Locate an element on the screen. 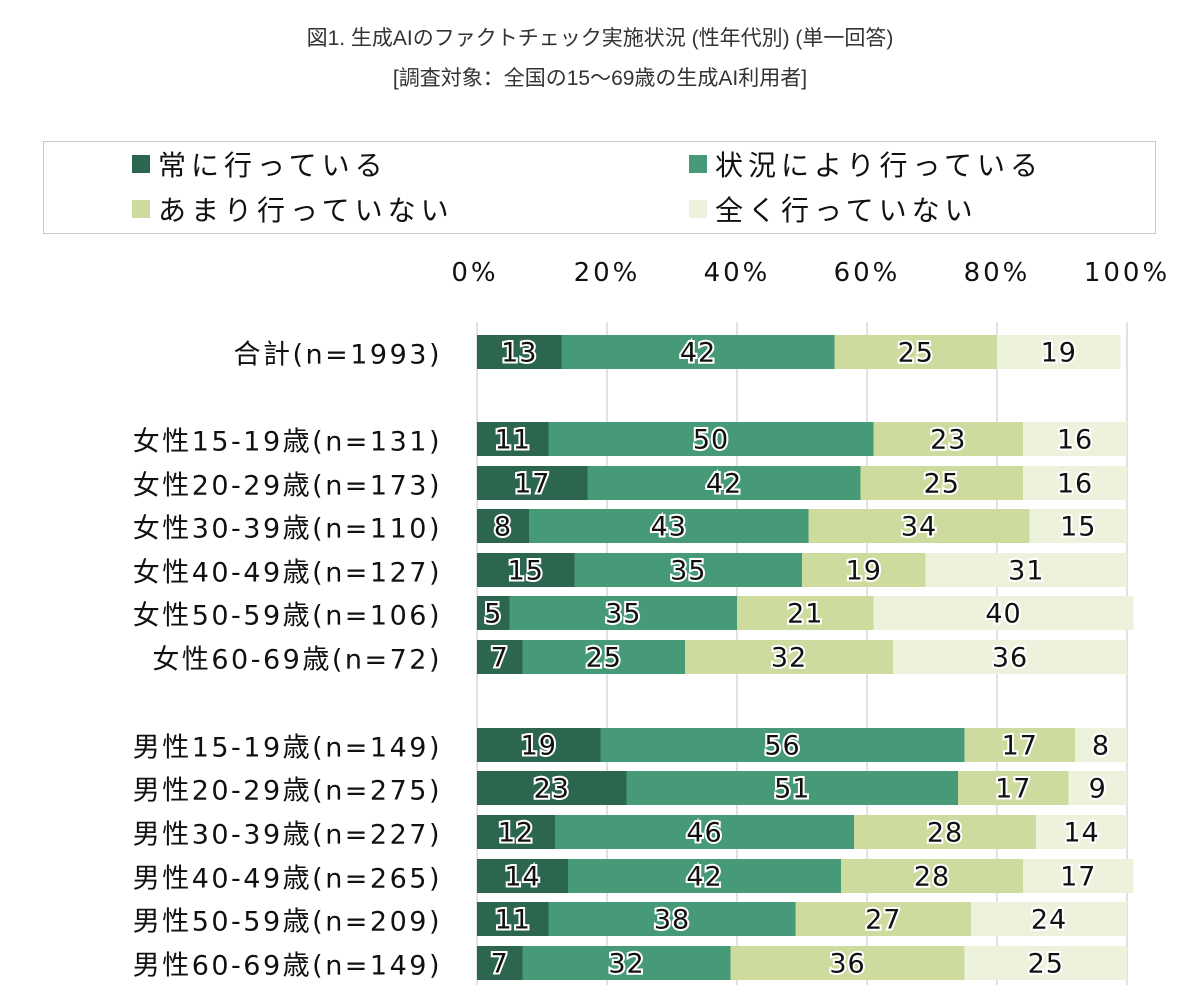 This screenshot has height=1002, width=1200. bar-row: 12 46 28 14 is located at coordinates (802, 833).